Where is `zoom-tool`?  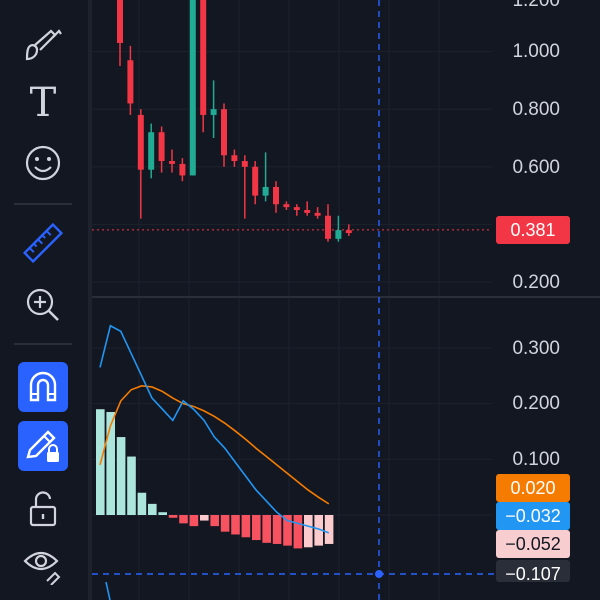 zoom-tool is located at coordinates (43, 305).